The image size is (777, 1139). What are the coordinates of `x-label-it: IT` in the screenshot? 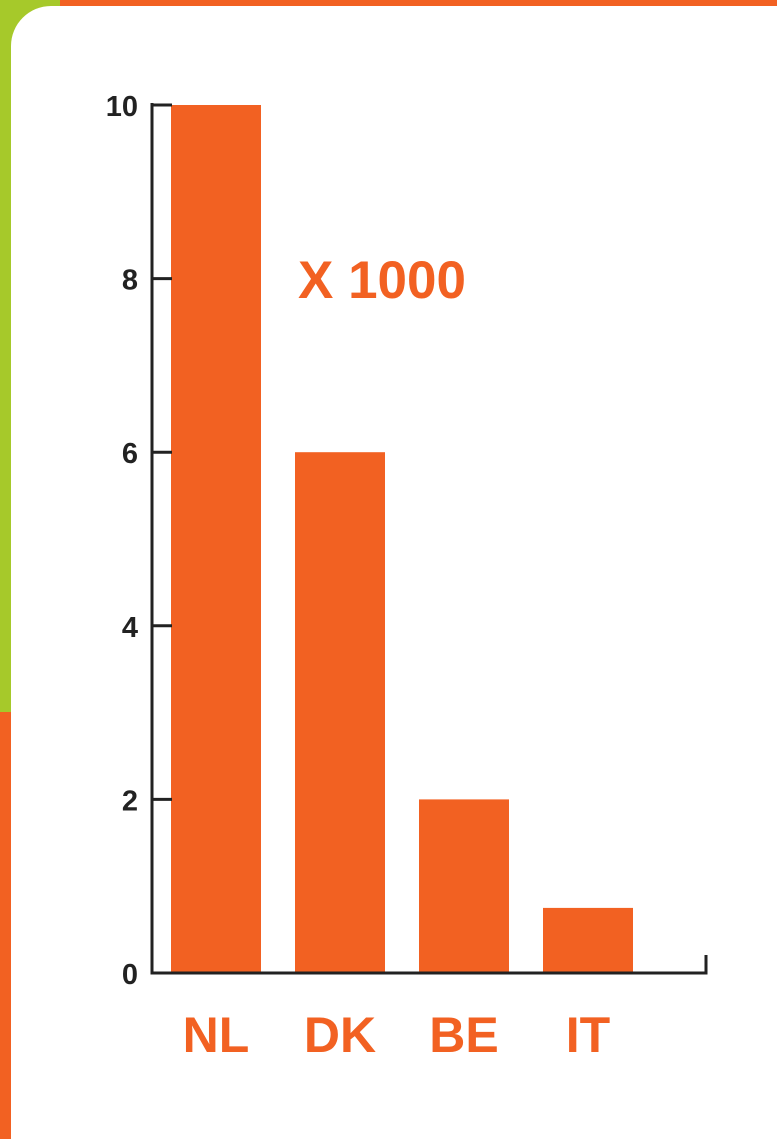 It's located at (588, 1035).